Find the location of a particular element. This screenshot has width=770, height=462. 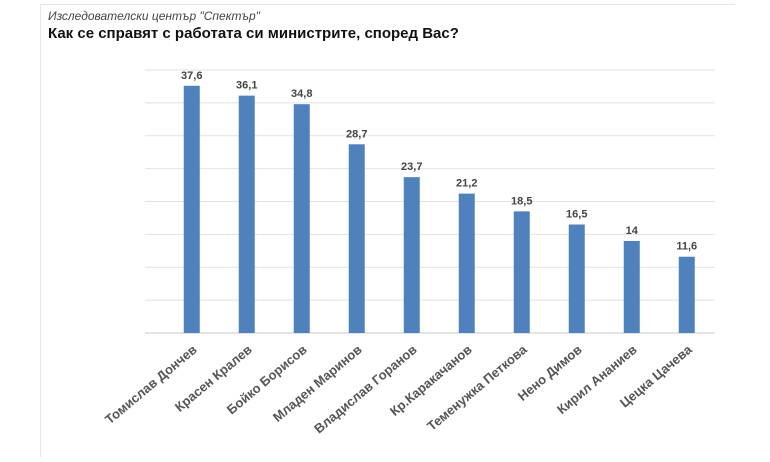

x-tick-label: Владислав Горанов is located at coordinates (365, 389).